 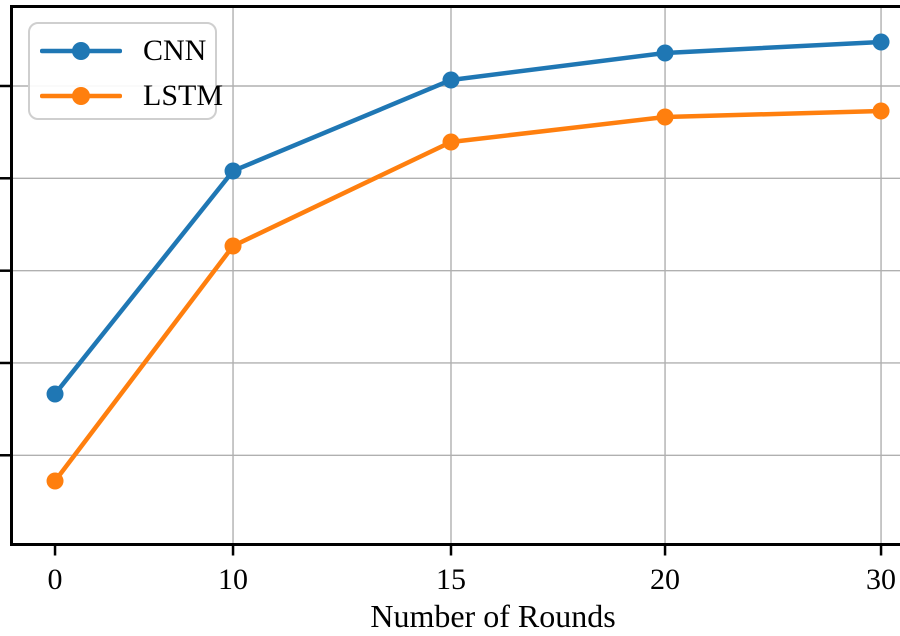 What do you see at coordinates (183, 96) in the screenshot?
I see `legend-label-lstm: LSTM` at bounding box center [183, 96].